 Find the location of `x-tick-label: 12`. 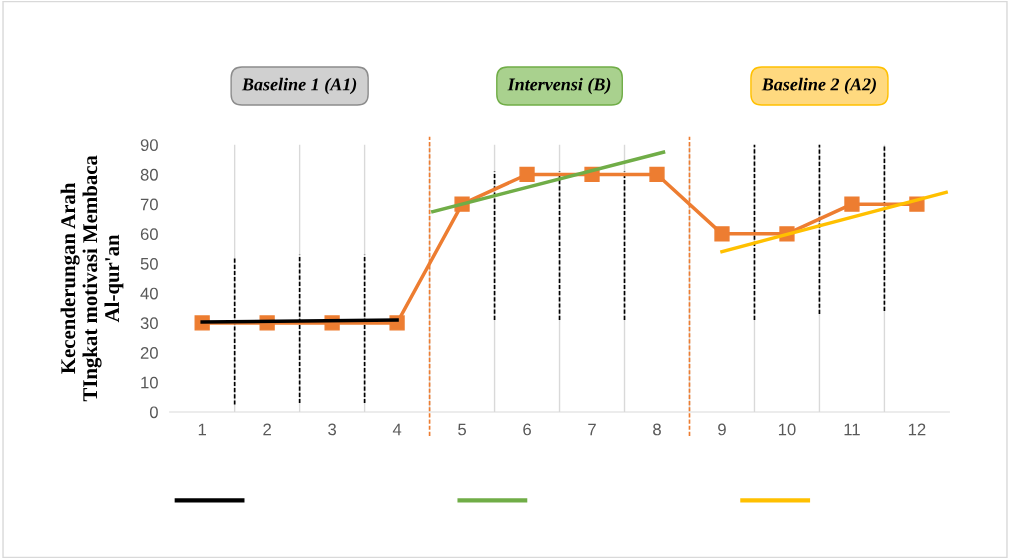

x-tick-label: 12 is located at coordinates (917, 429).